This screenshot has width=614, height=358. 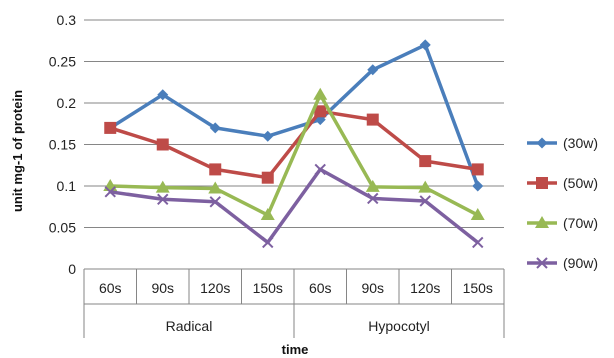 What do you see at coordinates (62, 62) in the screenshot?
I see `y-tick-label: 0.25` at bounding box center [62, 62].